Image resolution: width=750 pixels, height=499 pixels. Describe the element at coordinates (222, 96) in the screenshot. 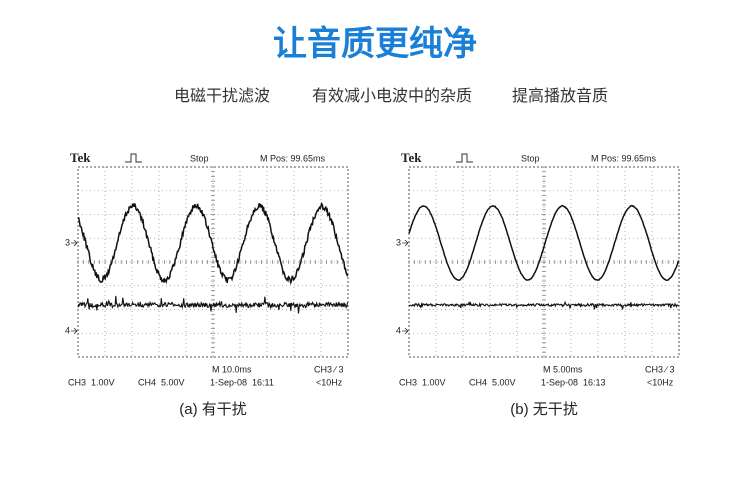

I see `subtitle-item: 电磁干扰滤波` at that location.